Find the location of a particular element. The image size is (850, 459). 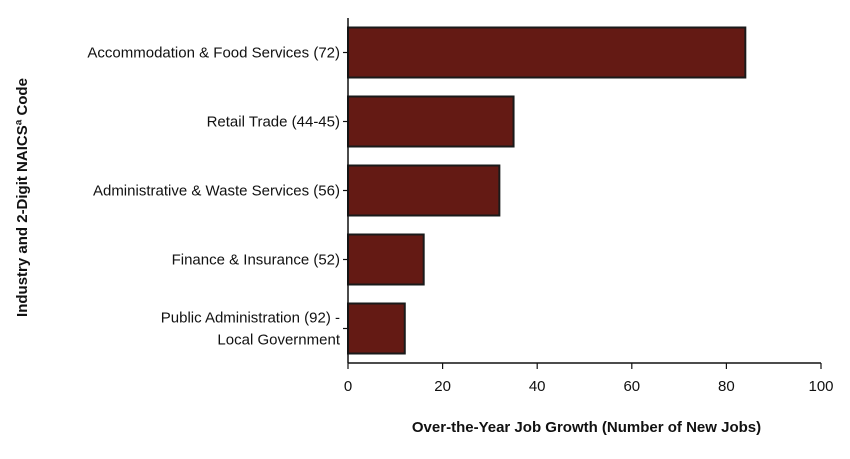

x-tick-label: 20 is located at coordinates (442, 386).